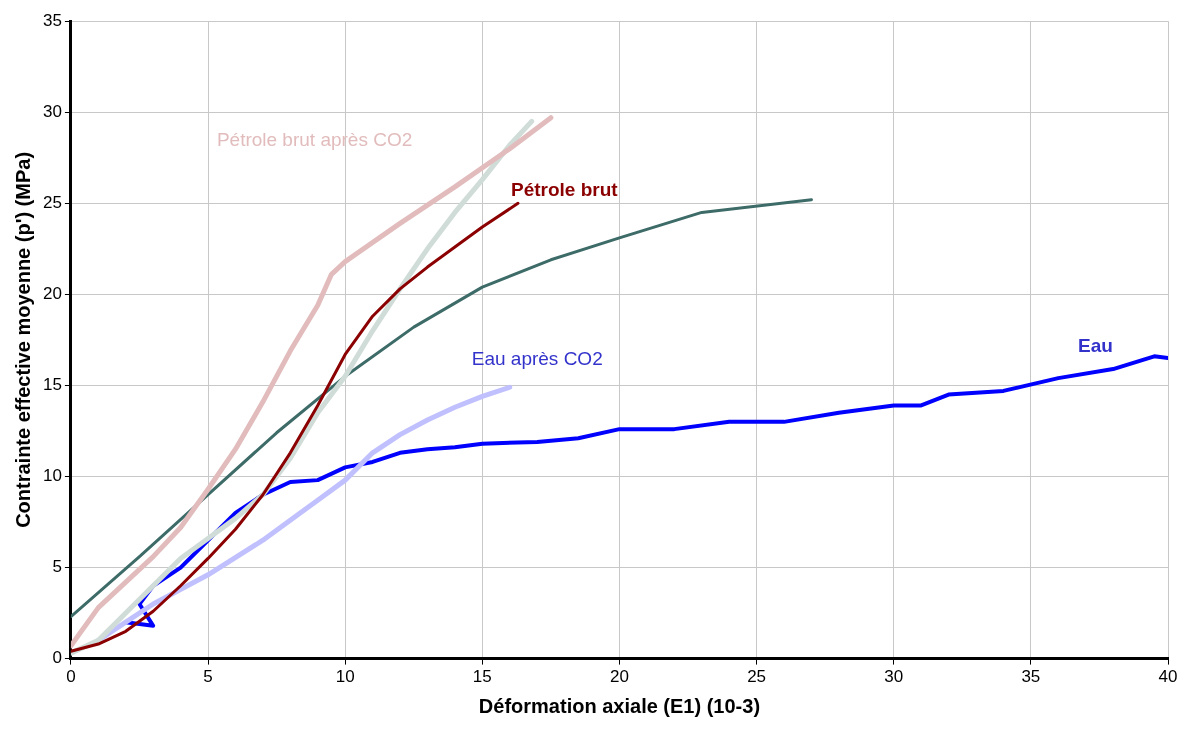  Describe the element at coordinates (619, 677) in the screenshot. I see `x-tick-label: 20` at that location.